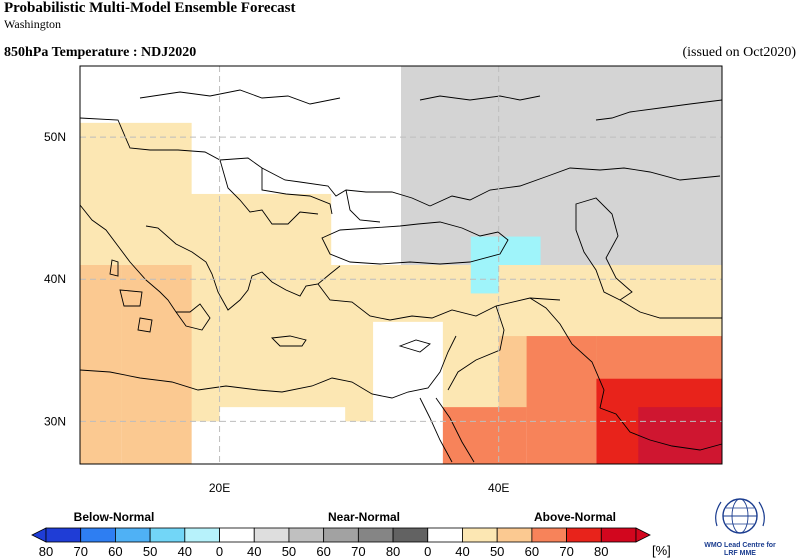 This screenshot has height=560, width=800. I want to click on lat-label: 30N, so click(55, 421).